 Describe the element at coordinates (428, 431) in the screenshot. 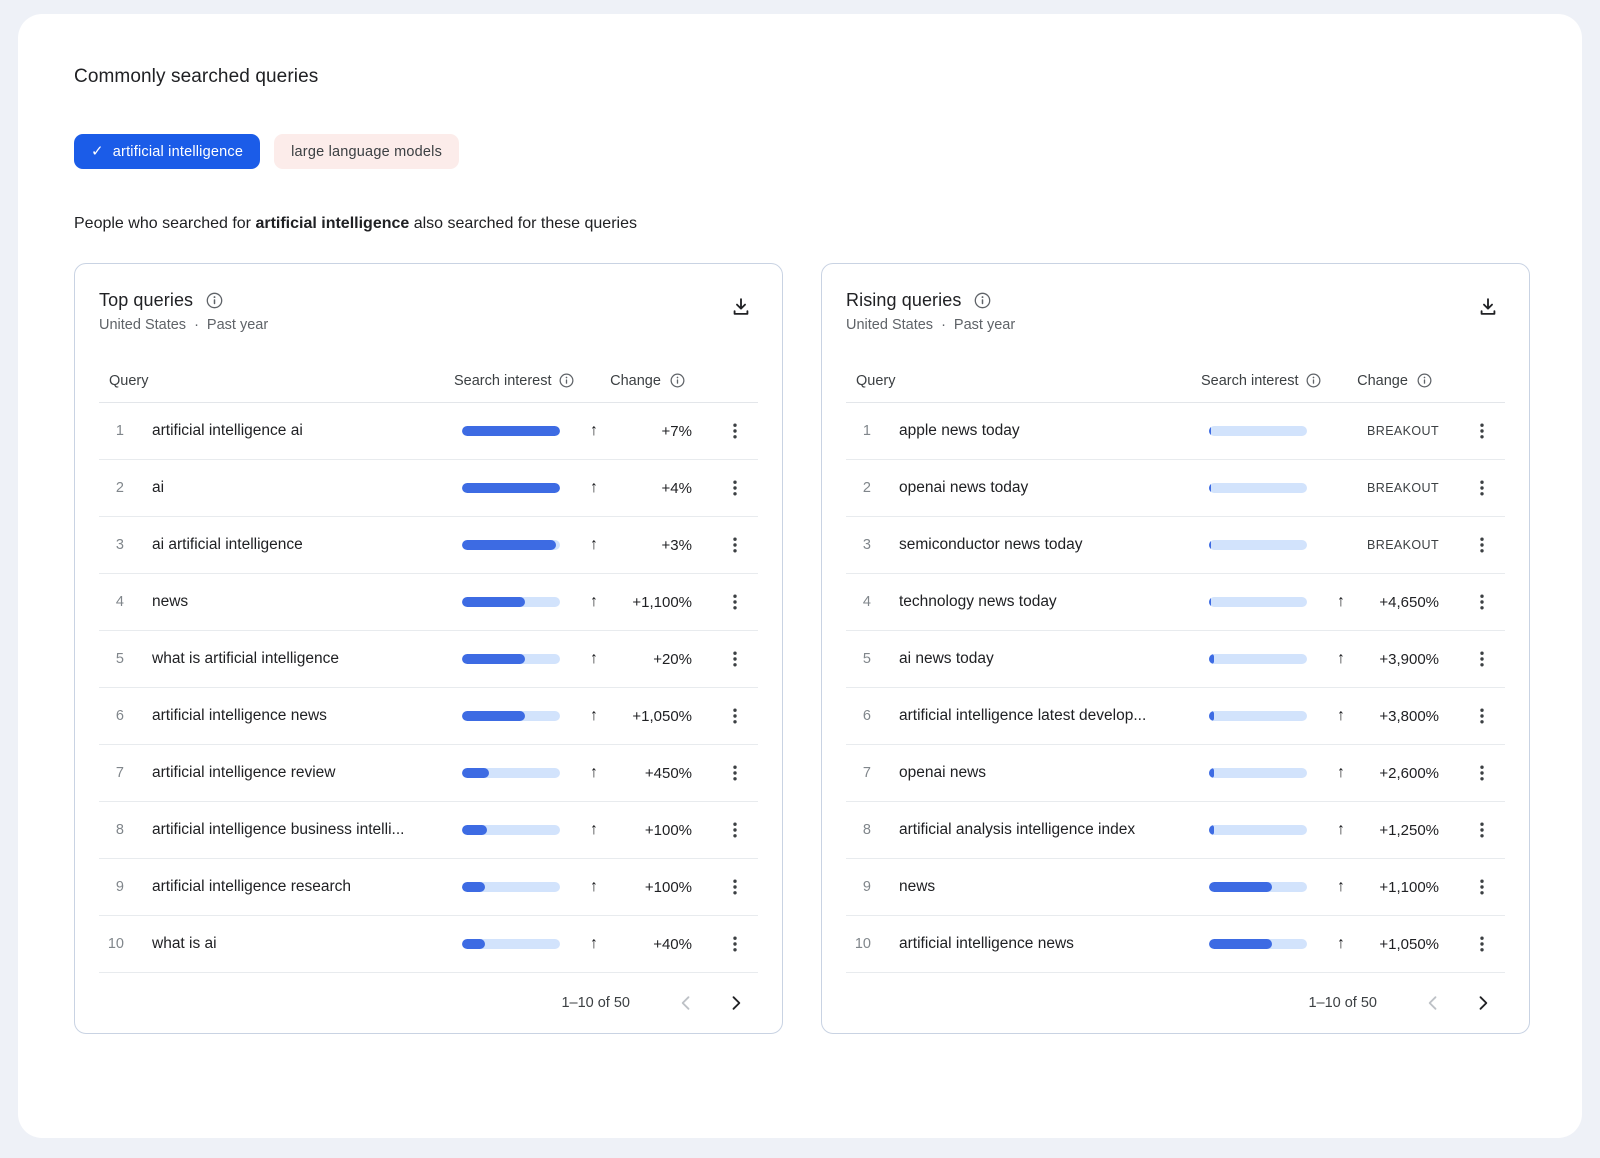

I see `table-row: 1 artificial intelligence ai ↑ +7%` at that location.